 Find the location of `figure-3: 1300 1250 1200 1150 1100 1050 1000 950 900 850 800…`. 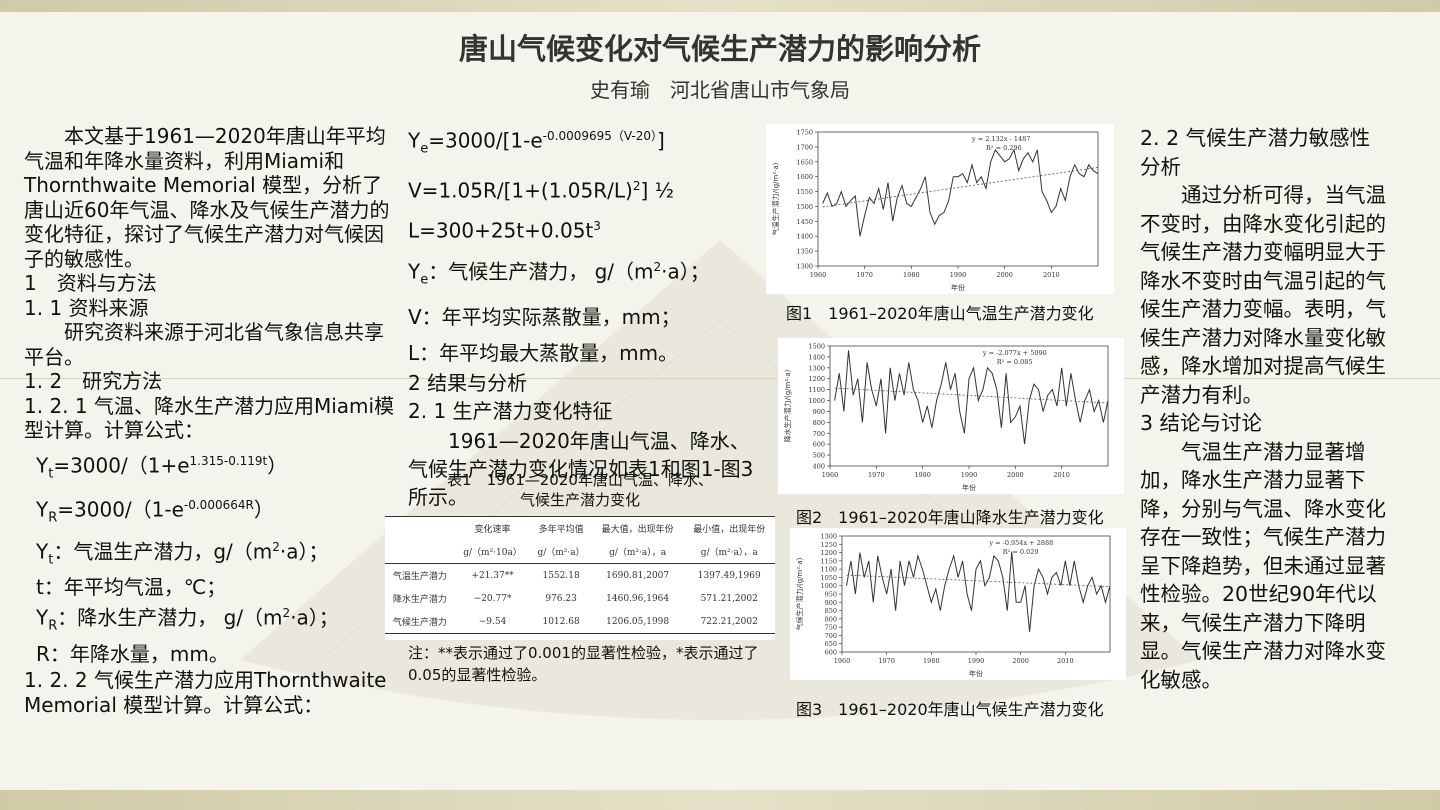

figure-3: 1300 1250 1200 1150 1100 1050 1000 950 900 850 800… is located at coordinates (958, 604).